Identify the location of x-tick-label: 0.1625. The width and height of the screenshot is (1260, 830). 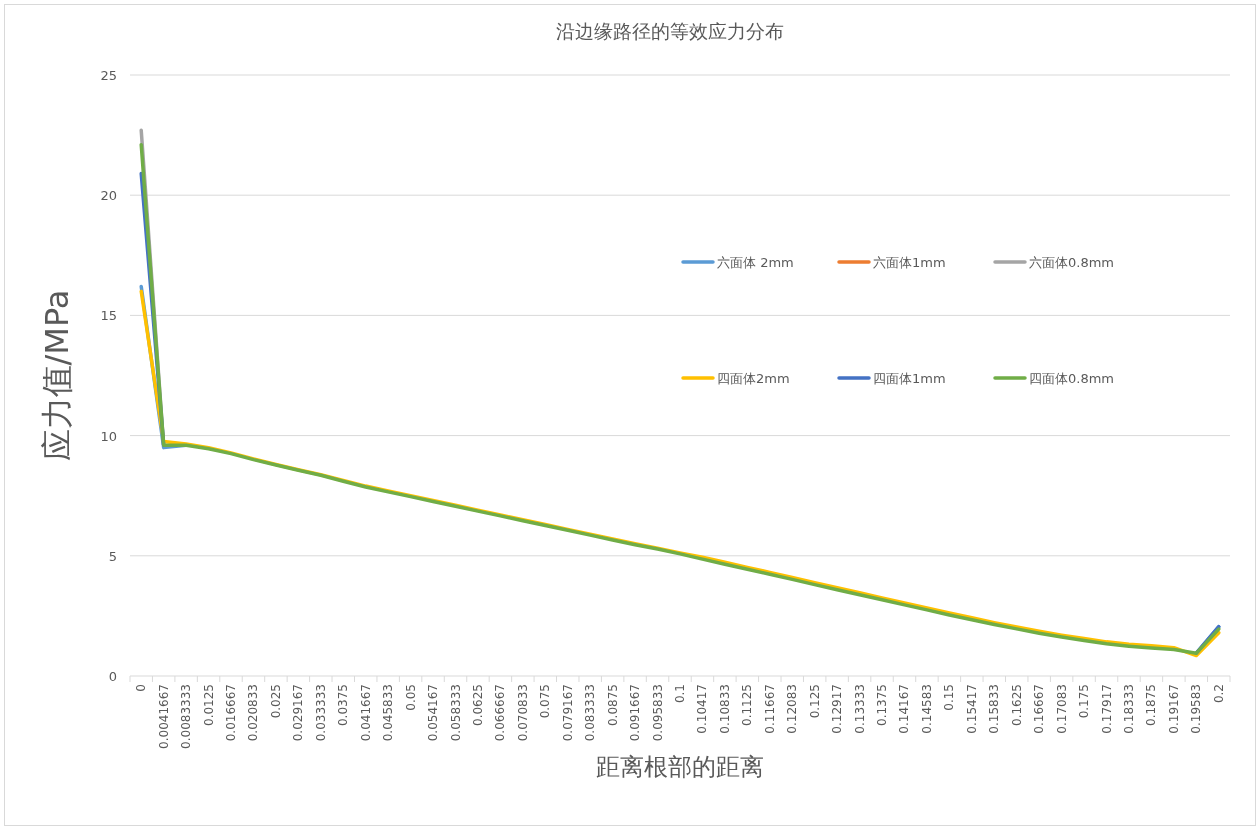
(1016, 705).